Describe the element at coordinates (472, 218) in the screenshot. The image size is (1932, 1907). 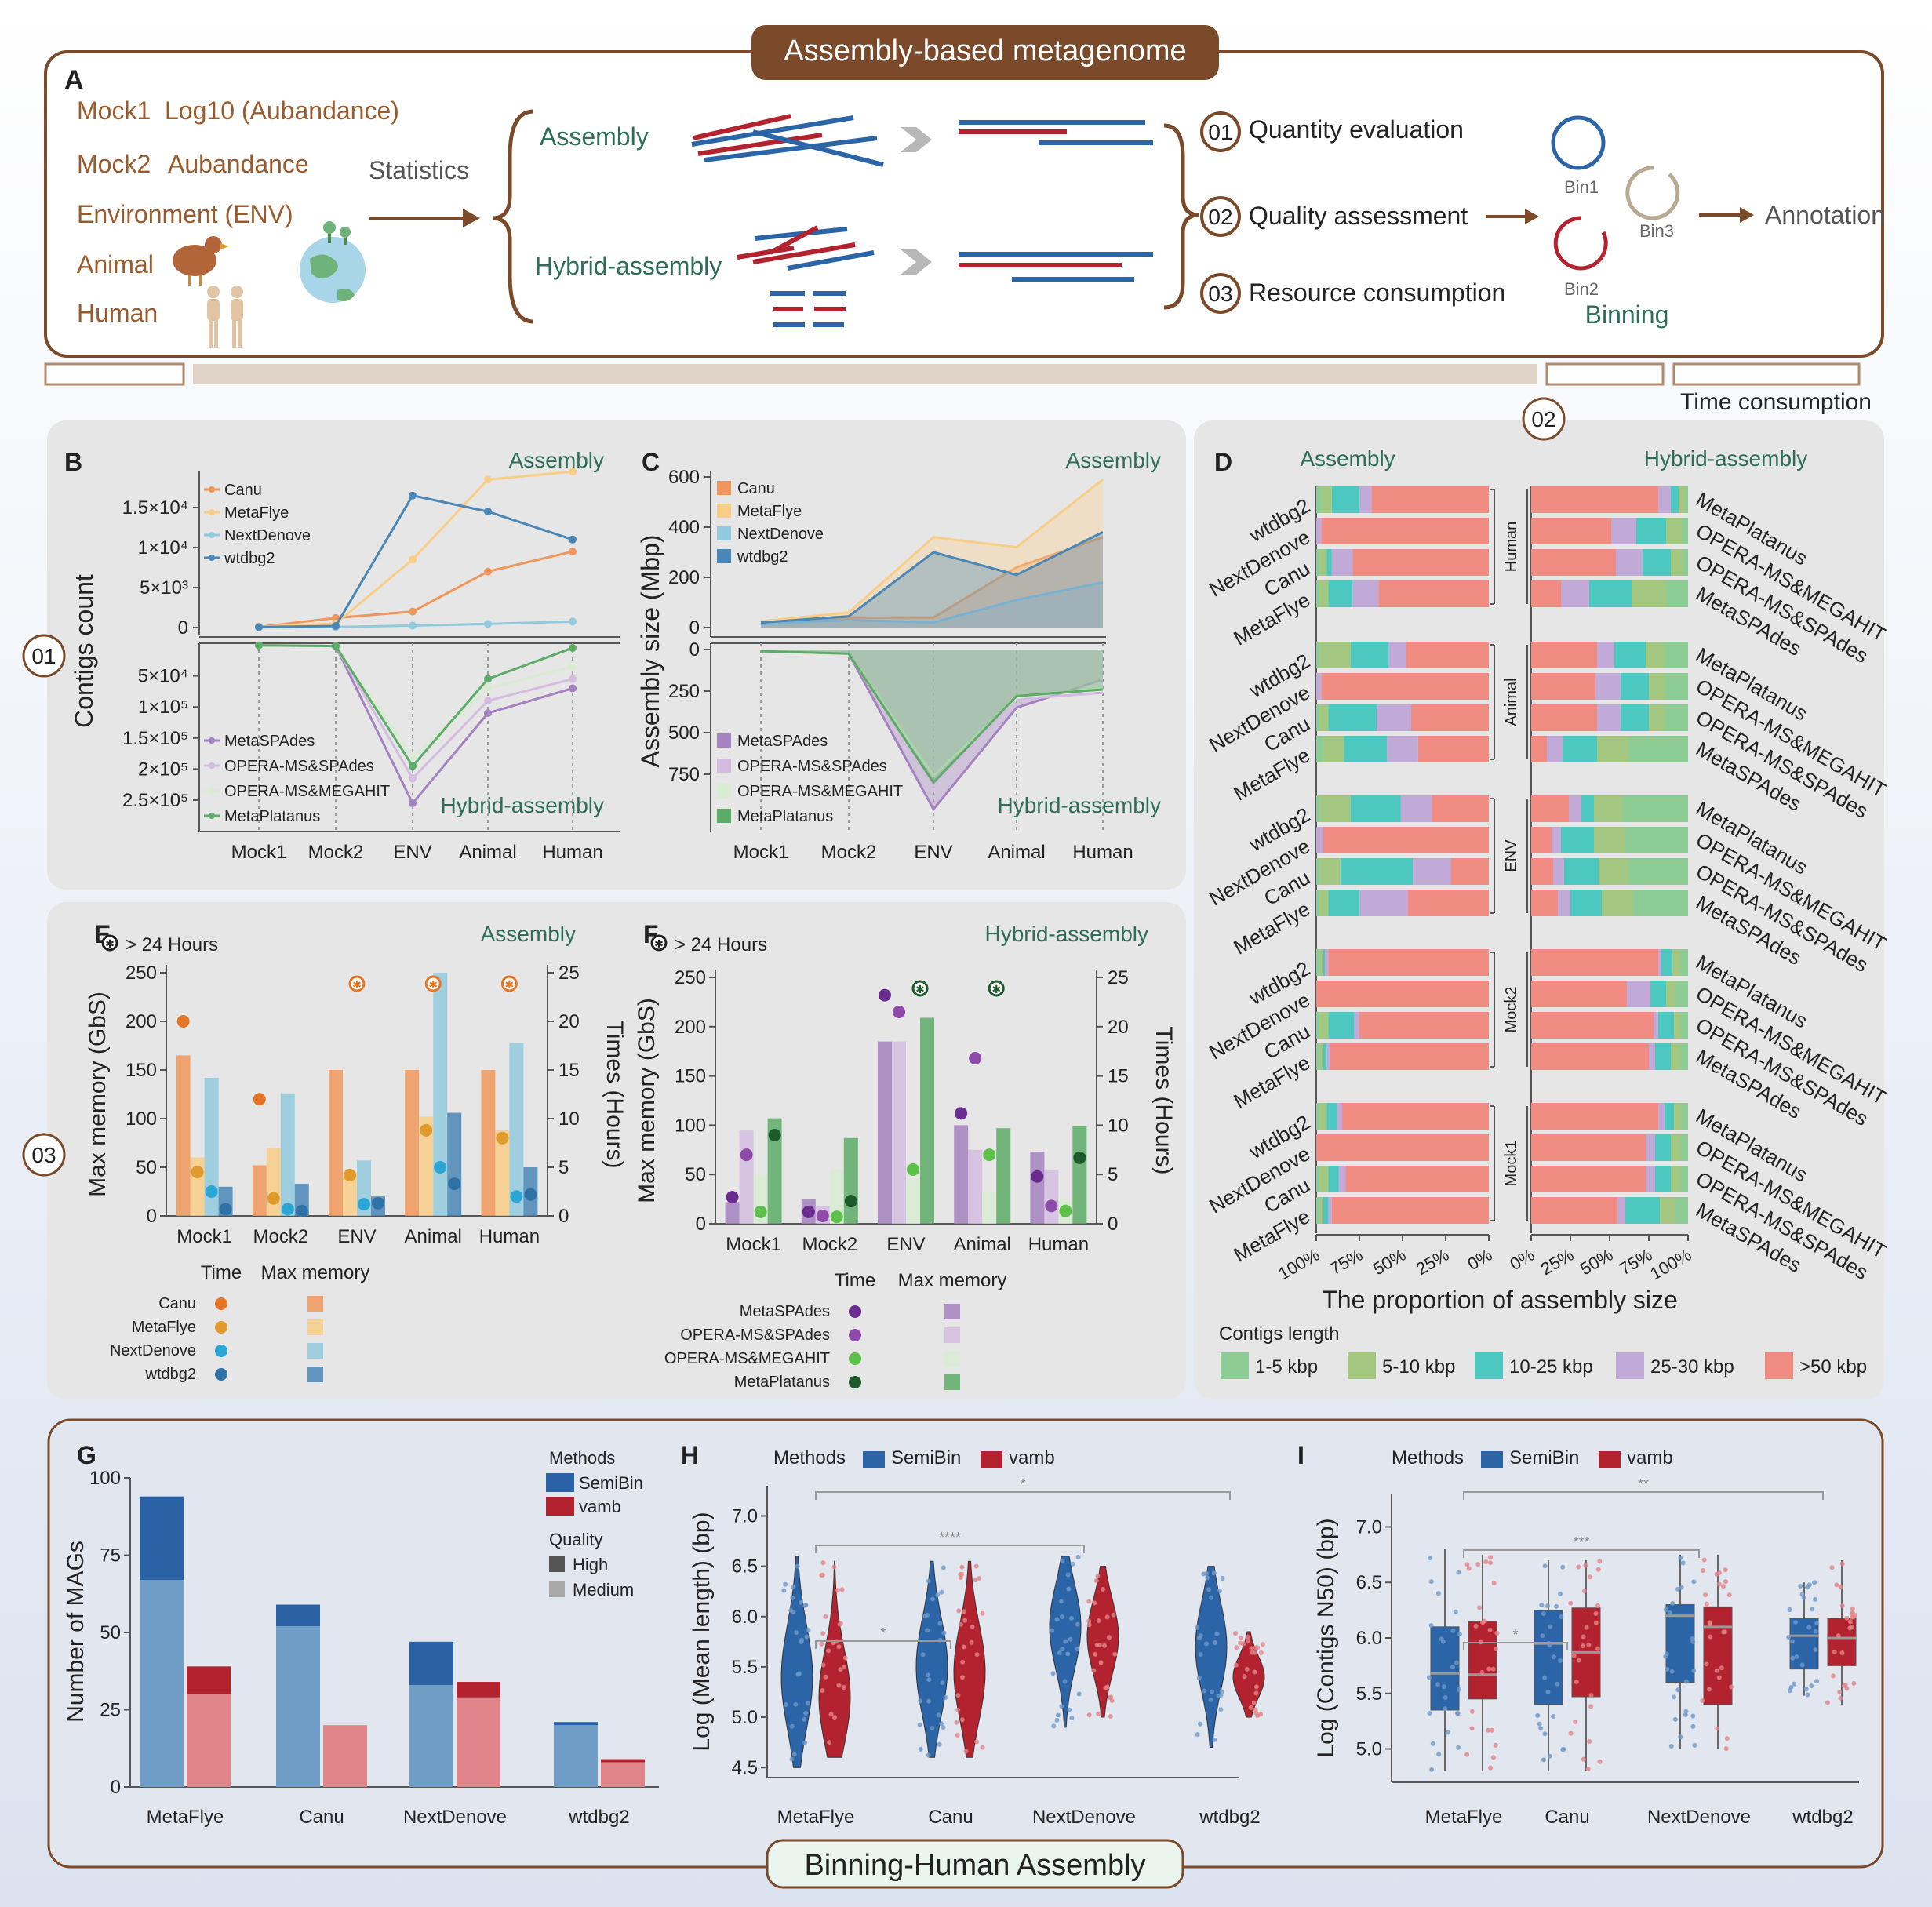
I see `statistics-arrow-head` at that location.